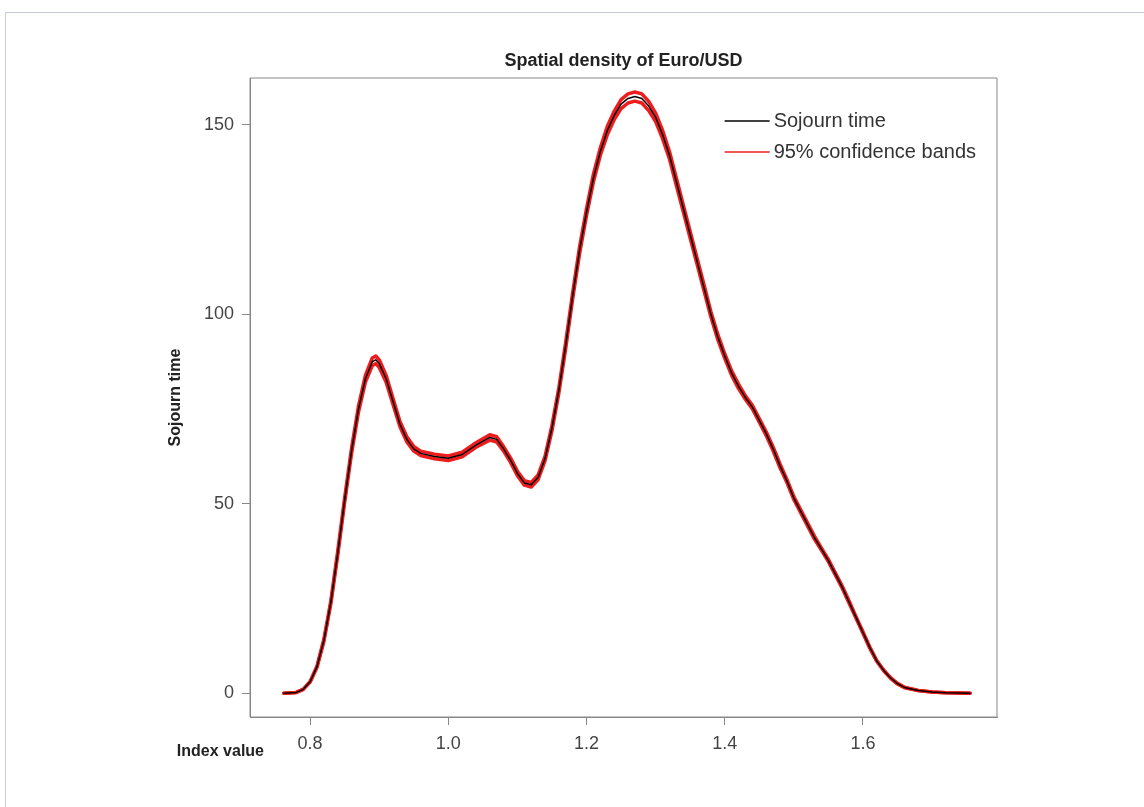 The height and width of the screenshot is (807, 1144). I want to click on legend-label: Sojourn time, so click(829, 119).